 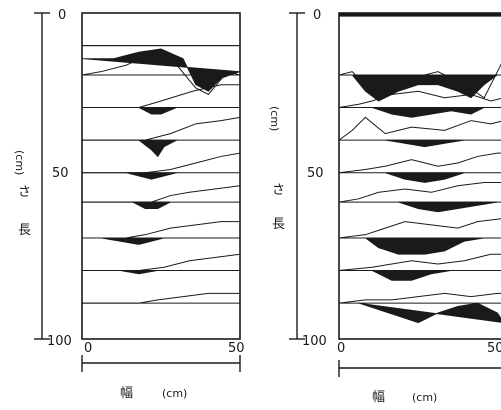 What do you see at coordinates (494, 348) in the screenshot?
I see `right-x-tick-50: 50` at bounding box center [494, 348].